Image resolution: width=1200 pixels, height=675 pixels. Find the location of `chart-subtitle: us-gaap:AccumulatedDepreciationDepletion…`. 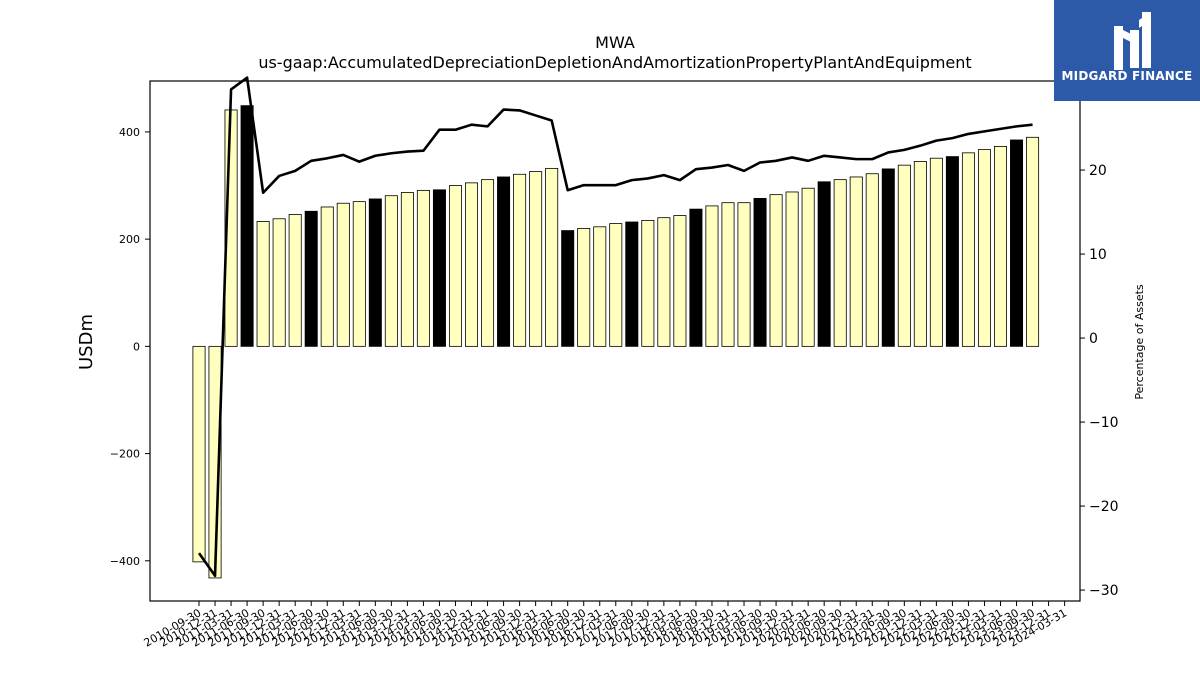

chart-subtitle: us-gaap:AccumulatedDepreciationDepletion… is located at coordinates (614, 62).